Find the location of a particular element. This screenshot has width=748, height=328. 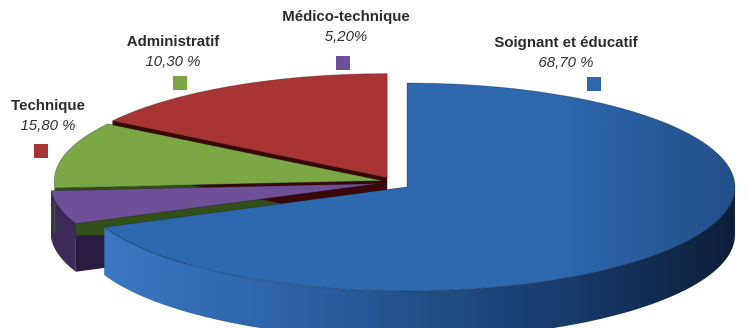

slice-value-4: 15,80 % is located at coordinates (47, 125).